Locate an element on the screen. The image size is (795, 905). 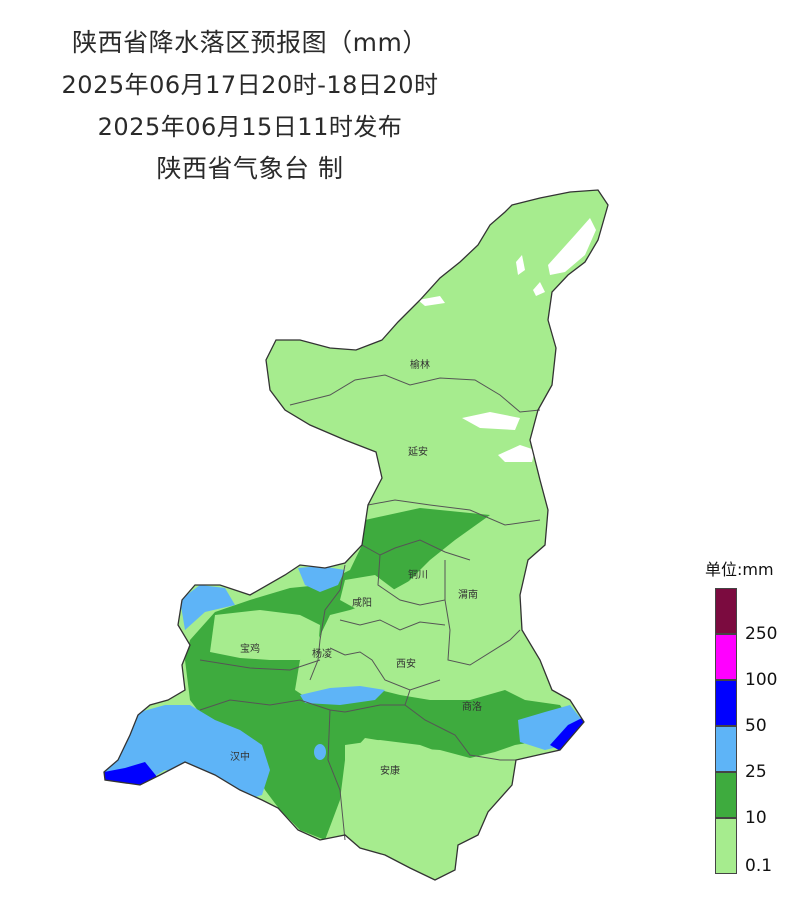
zone-25-50mm-baoji is located at coordinates (207, 607).